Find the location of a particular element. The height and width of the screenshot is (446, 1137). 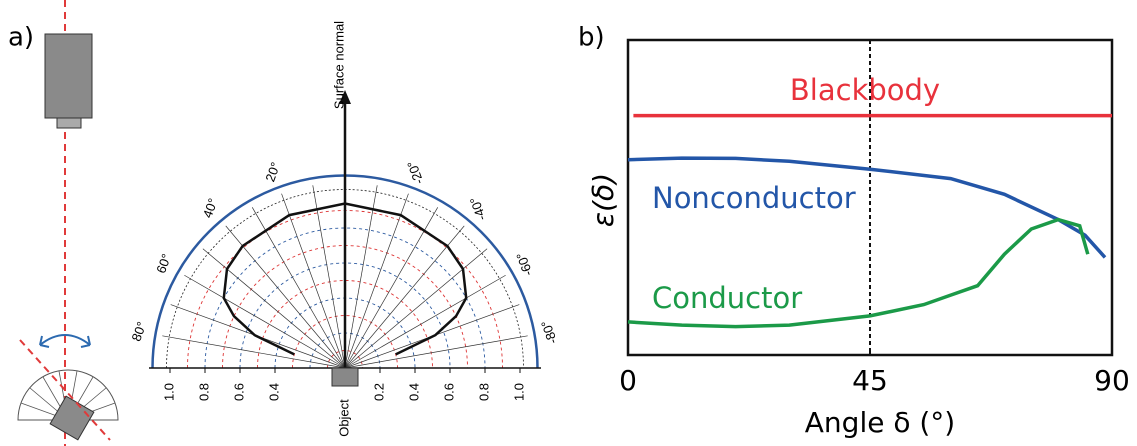

x-tick-label: 45 is located at coordinates (870, 380).